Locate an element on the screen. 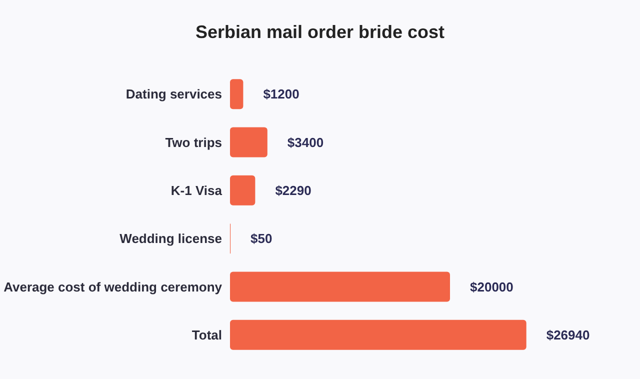  data-label: $50 is located at coordinates (261, 238).